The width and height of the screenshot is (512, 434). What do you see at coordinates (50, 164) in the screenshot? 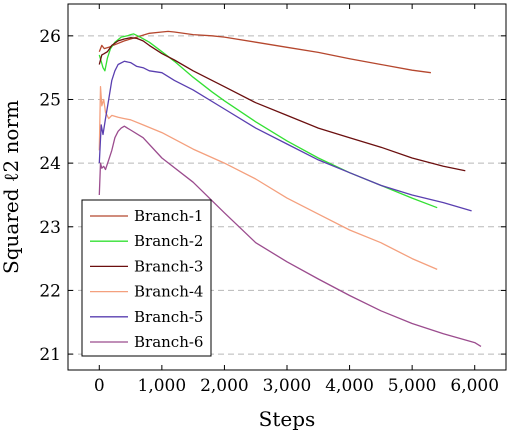
I see `y-tick-label: 24` at bounding box center [50, 164].